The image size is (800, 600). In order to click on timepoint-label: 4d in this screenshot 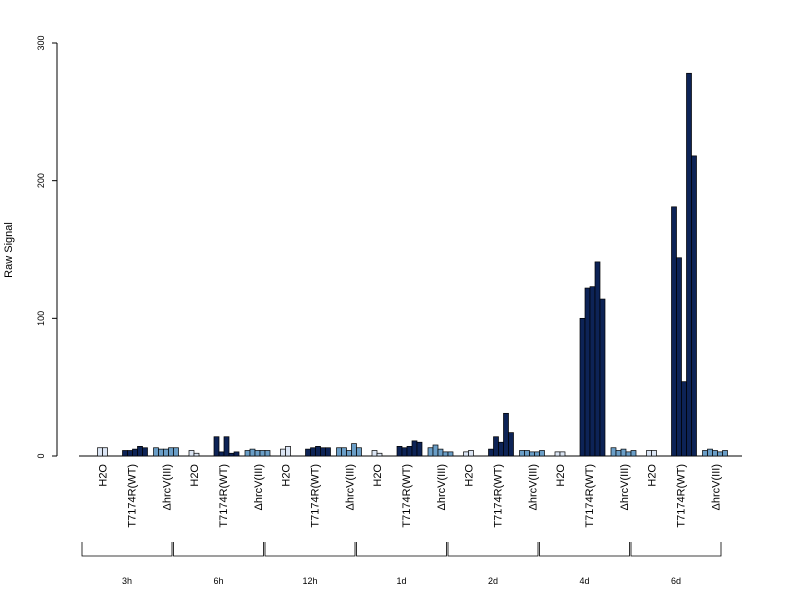, I will do `click(584, 581)`.